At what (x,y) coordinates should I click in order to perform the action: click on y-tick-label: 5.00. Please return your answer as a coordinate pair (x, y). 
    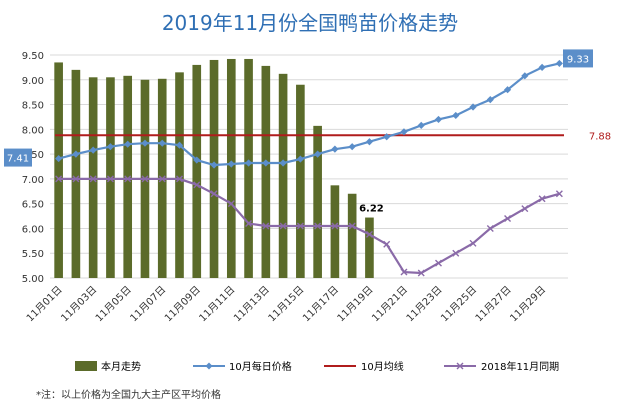
    Looking at the image, I should click on (33, 279).